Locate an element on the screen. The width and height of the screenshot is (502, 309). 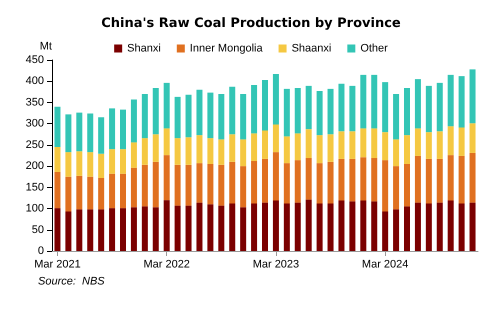
y-axis-title: Mt is located at coordinates (46, 46).